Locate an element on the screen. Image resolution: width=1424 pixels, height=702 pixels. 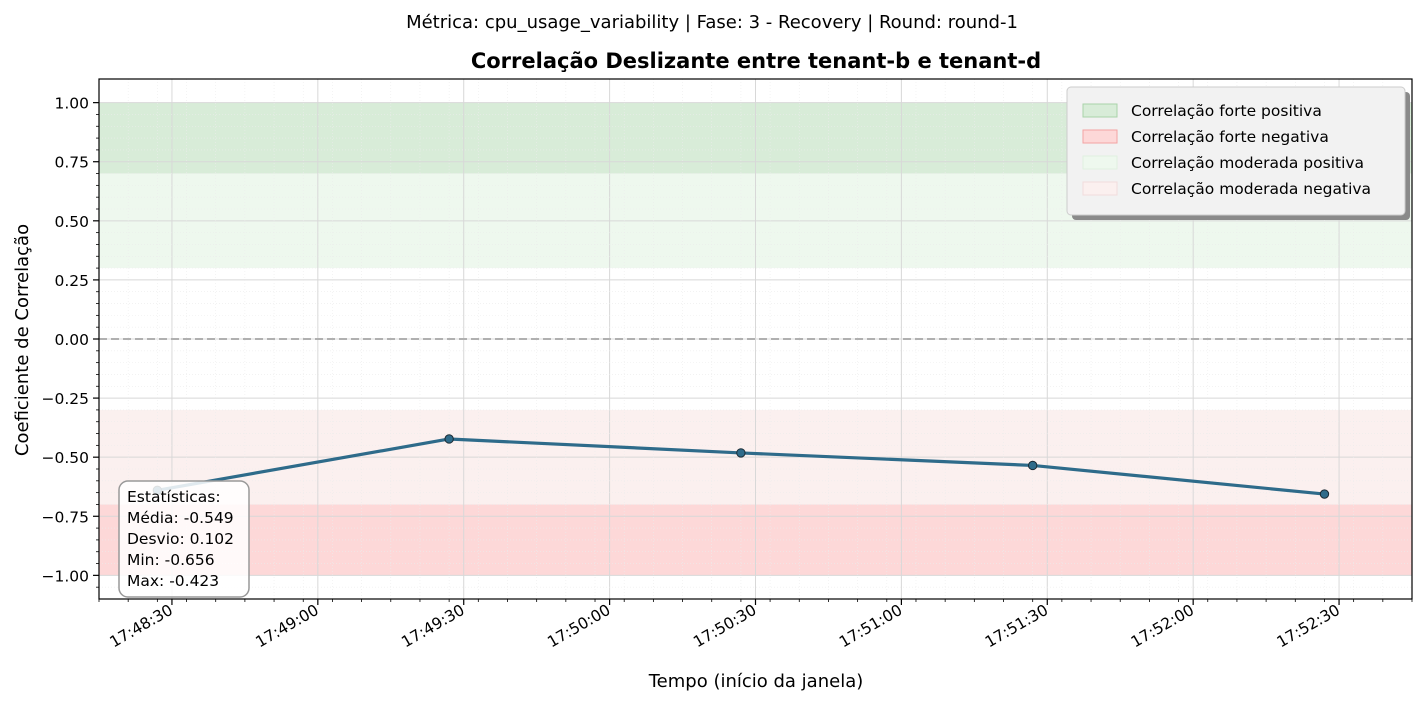
legend-label-3: Correlação moderada negativa is located at coordinates (1251, 189).